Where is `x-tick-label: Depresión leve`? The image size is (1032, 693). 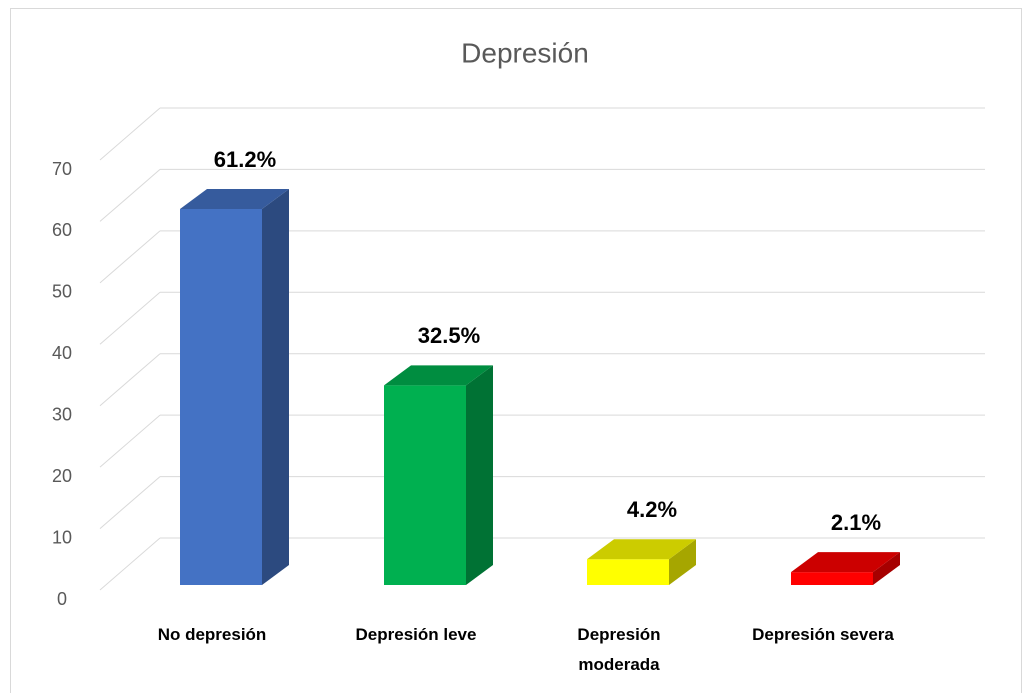 x-tick-label: Depresión leve is located at coordinates (416, 634).